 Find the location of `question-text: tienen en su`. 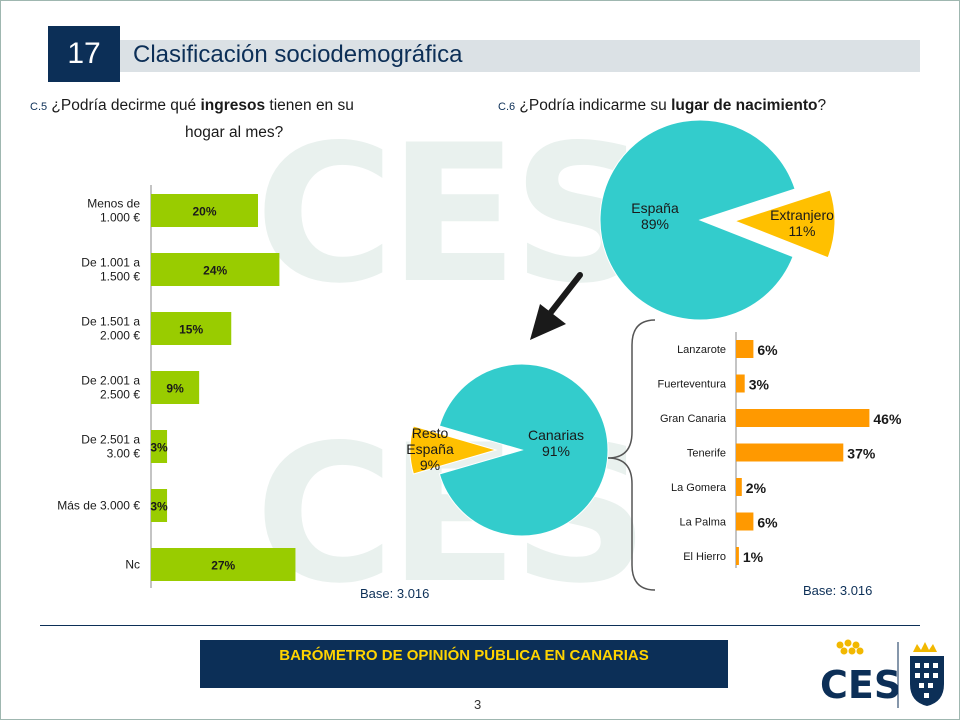

question-text: tienen en su is located at coordinates (309, 105).